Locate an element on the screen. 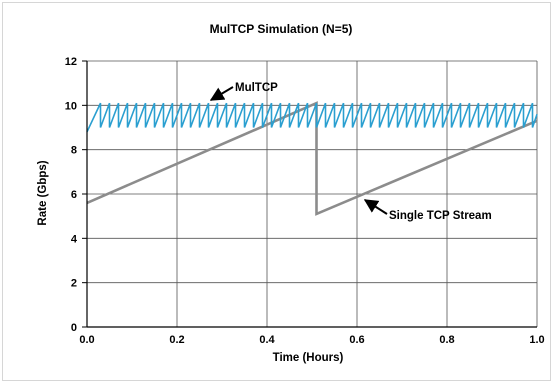  x-tick-label: 0.4 is located at coordinates (267, 340).